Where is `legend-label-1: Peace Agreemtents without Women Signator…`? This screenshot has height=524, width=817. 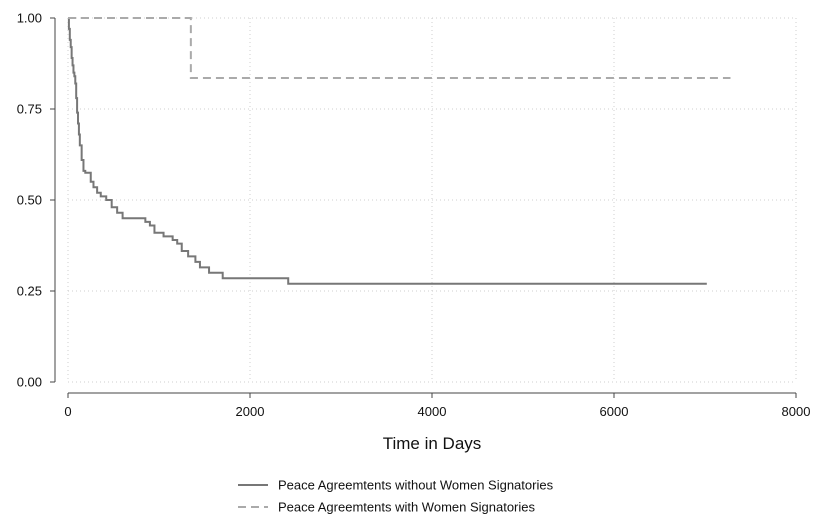
legend-label-1: Peace Agreemtents without Women Signator… is located at coordinates (416, 485).